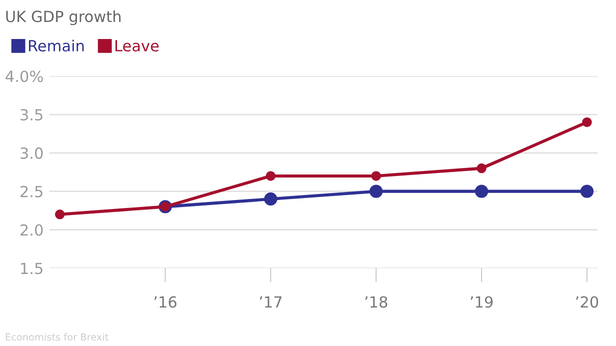  What do you see at coordinates (481, 302) in the screenshot?
I see `x-tick-label: ’19` at bounding box center [481, 302].